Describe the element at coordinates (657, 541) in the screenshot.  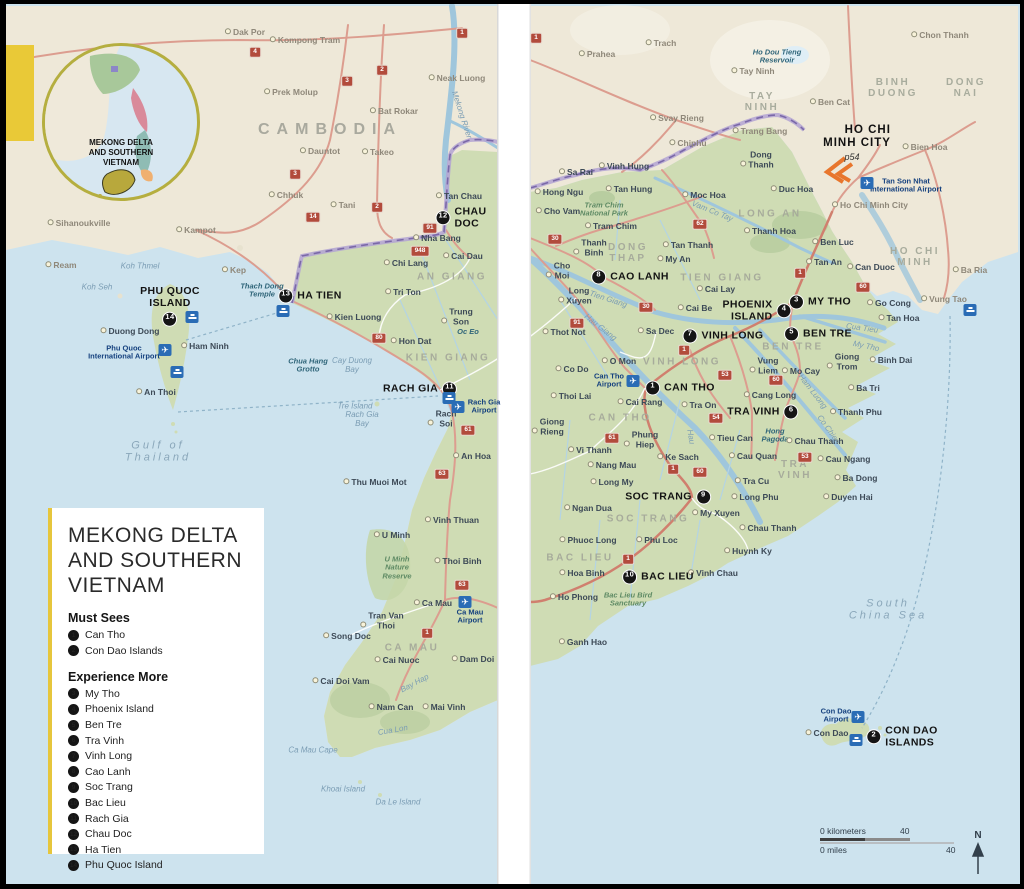
I see `town-label: Phu Loc` at that location.